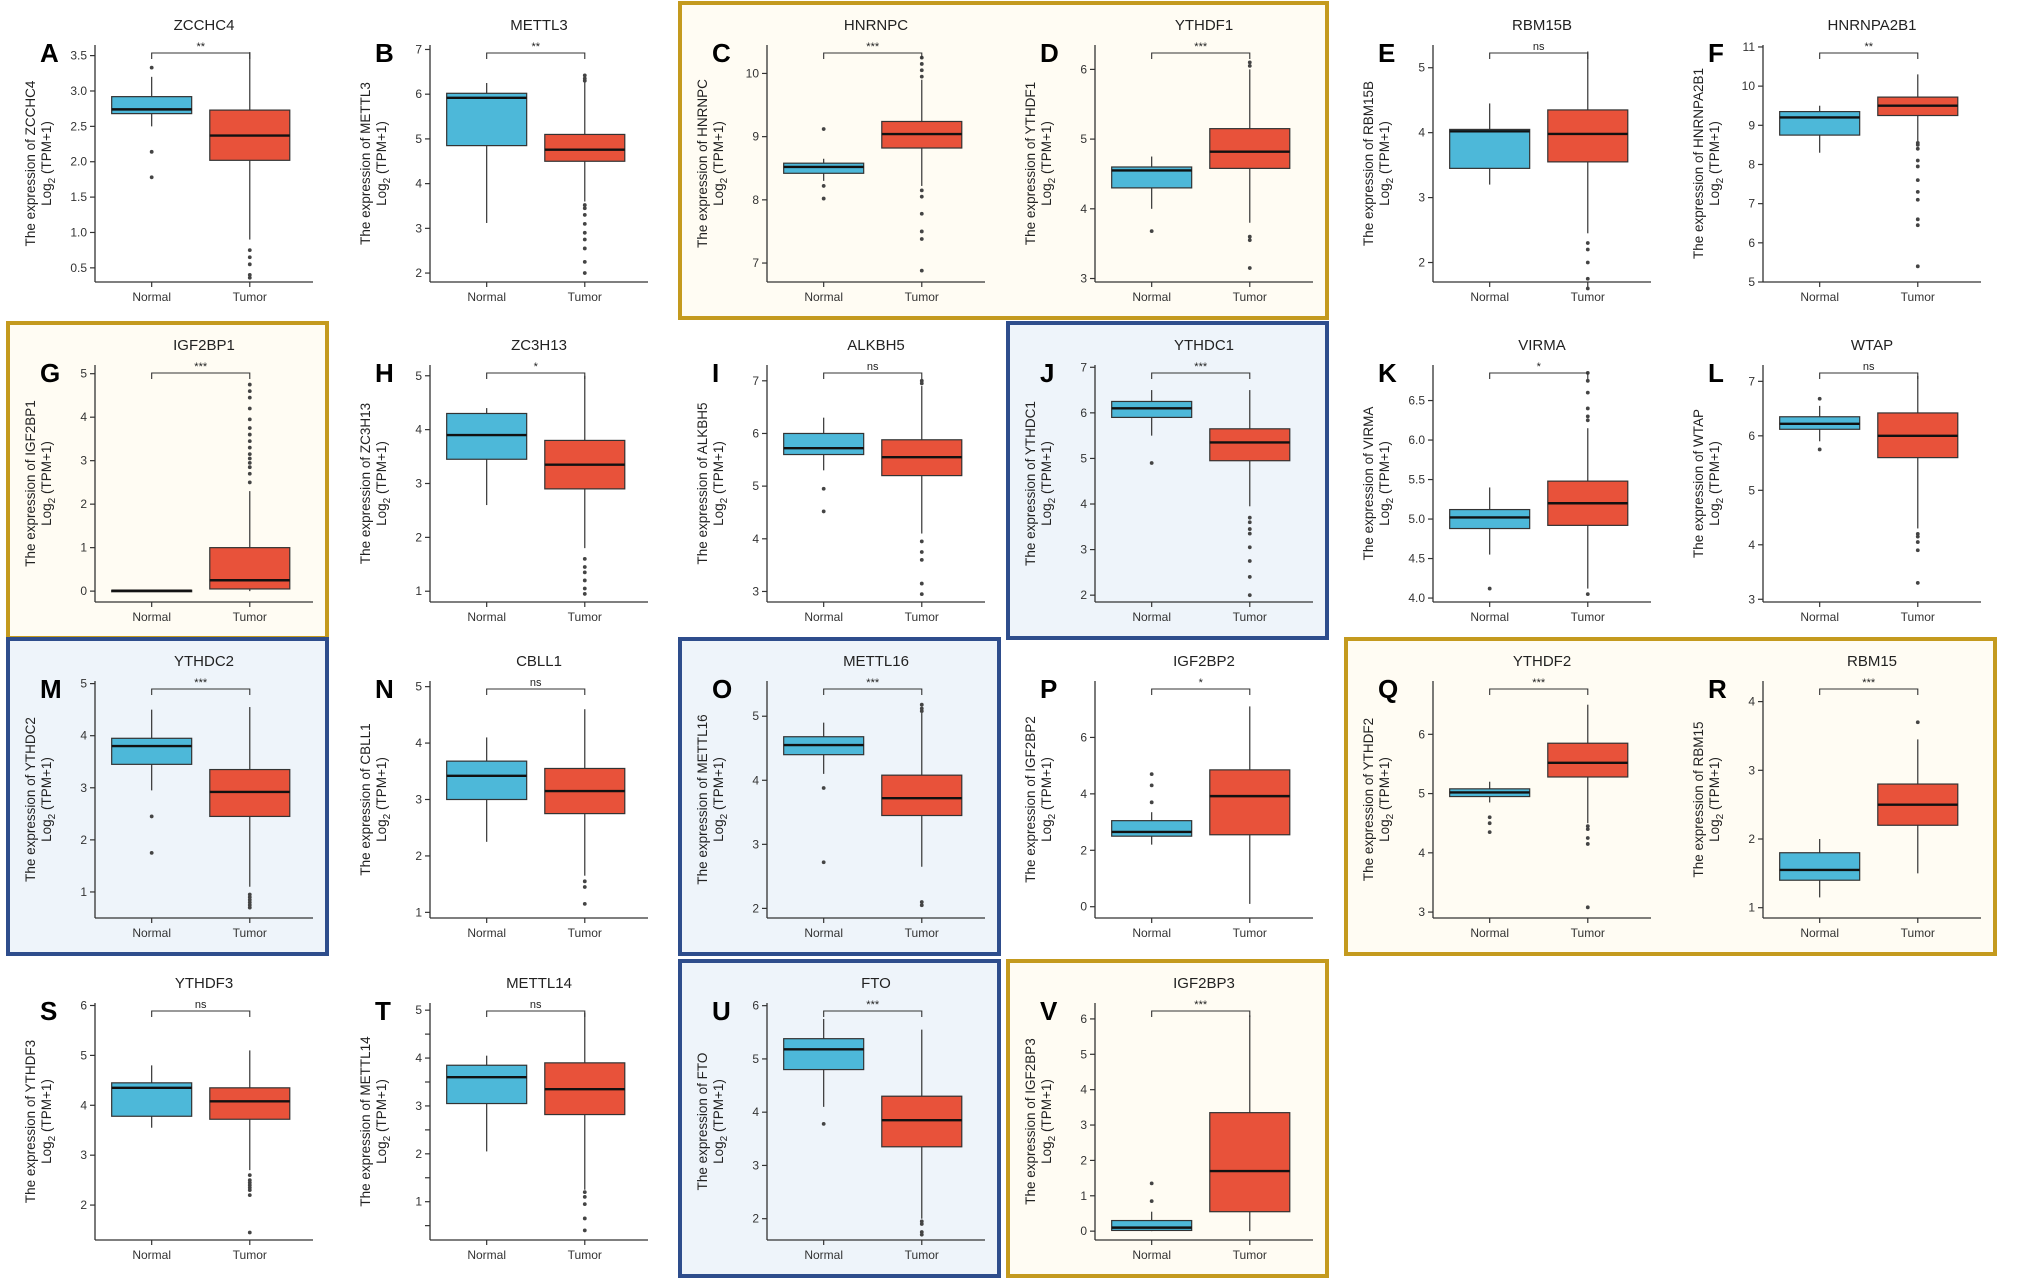 The image size is (2033, 1288). What do you see at coordinates (1539, 683) in the screenshot?
I see `significance-label: ***` at bounding box center [1539, 683].